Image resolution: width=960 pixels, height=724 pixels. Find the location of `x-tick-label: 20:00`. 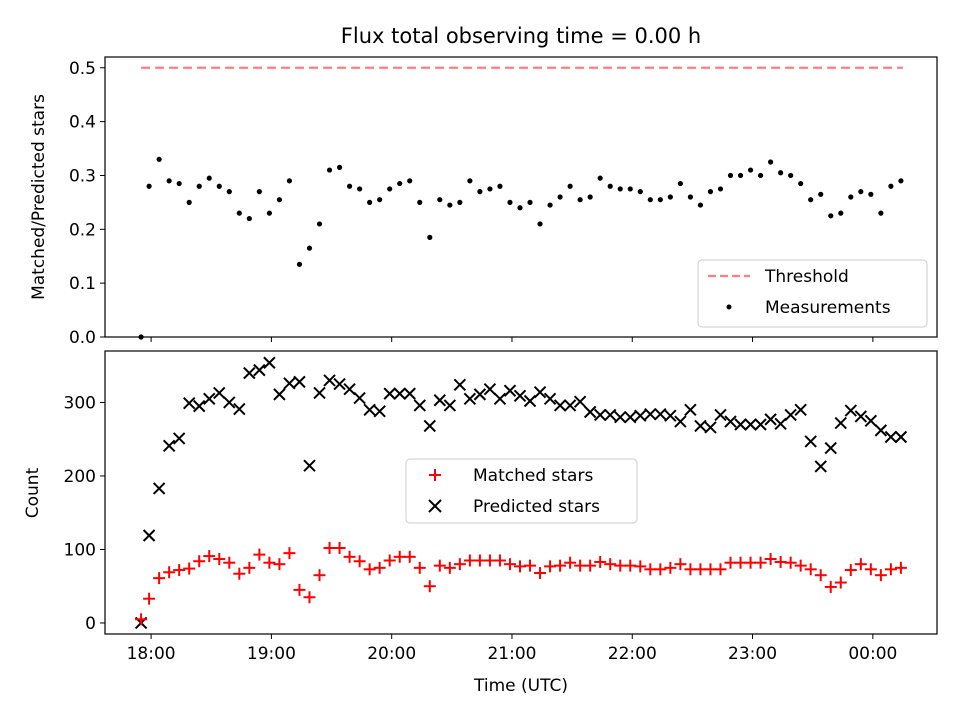

x-tick-label: 20:00 is located at coordinates (391, 654).